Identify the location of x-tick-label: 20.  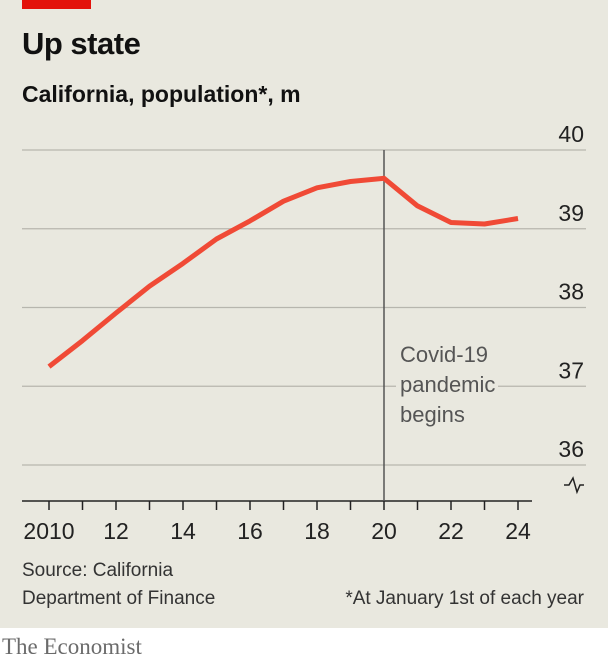
(384, 531).